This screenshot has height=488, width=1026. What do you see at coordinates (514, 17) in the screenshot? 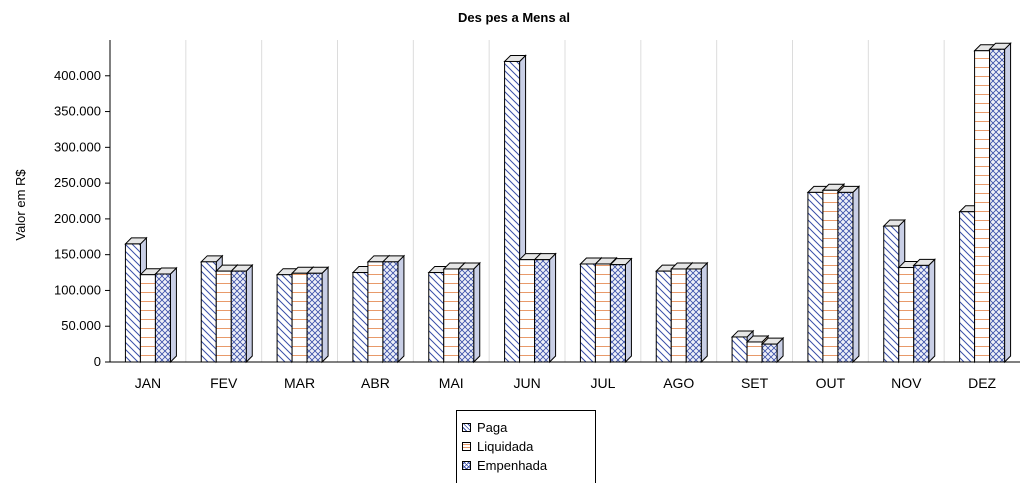
I see `chart-title: Des pes a Mens al` at bounding box center [514, 17].